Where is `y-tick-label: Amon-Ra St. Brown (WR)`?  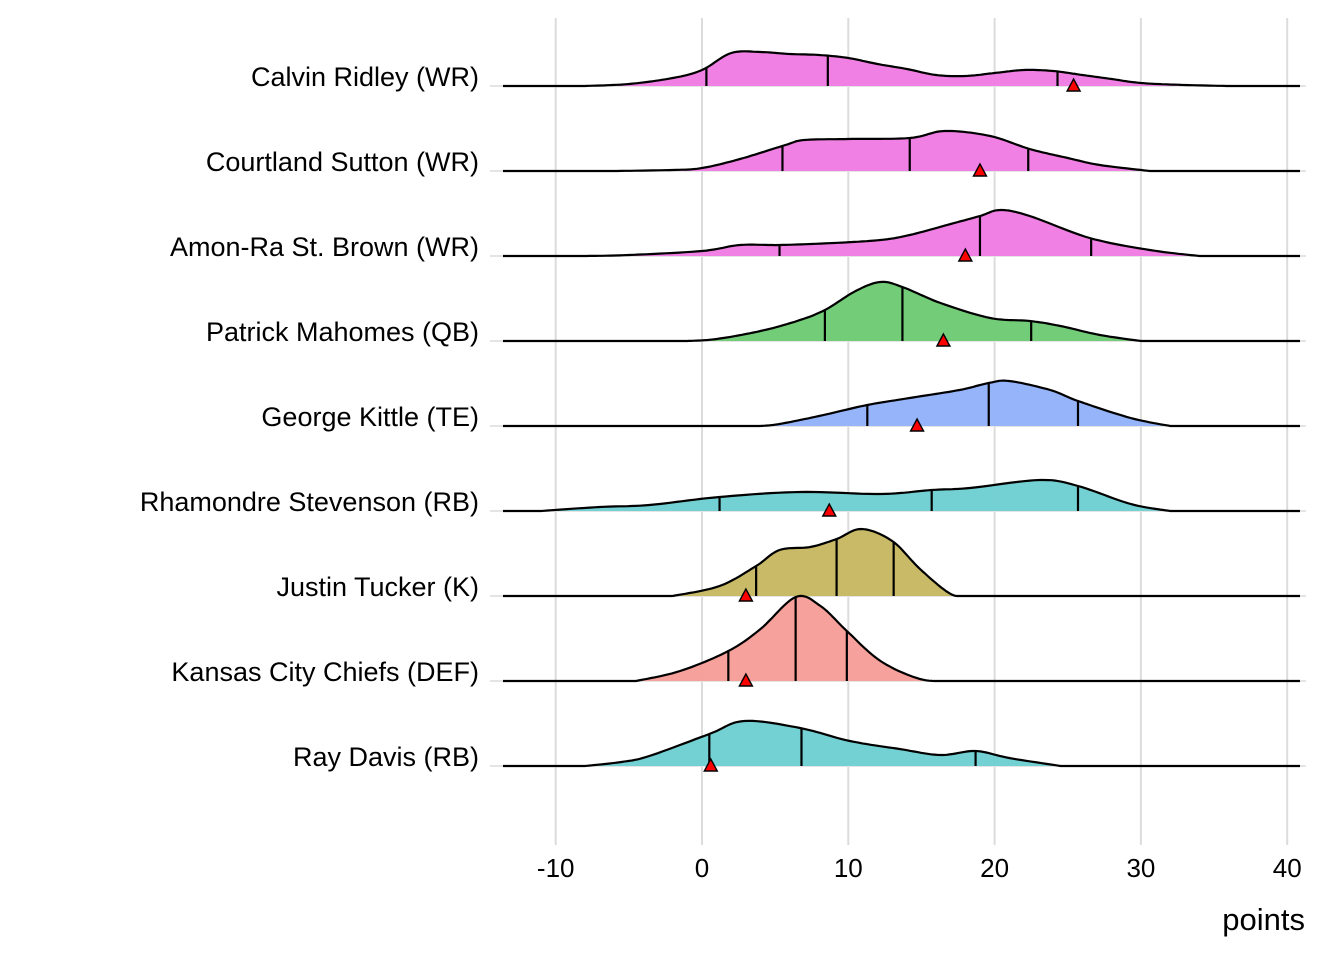 y-tick-label: Amon-Ra St. Brown (WR) is located at coordinates (324, 247).